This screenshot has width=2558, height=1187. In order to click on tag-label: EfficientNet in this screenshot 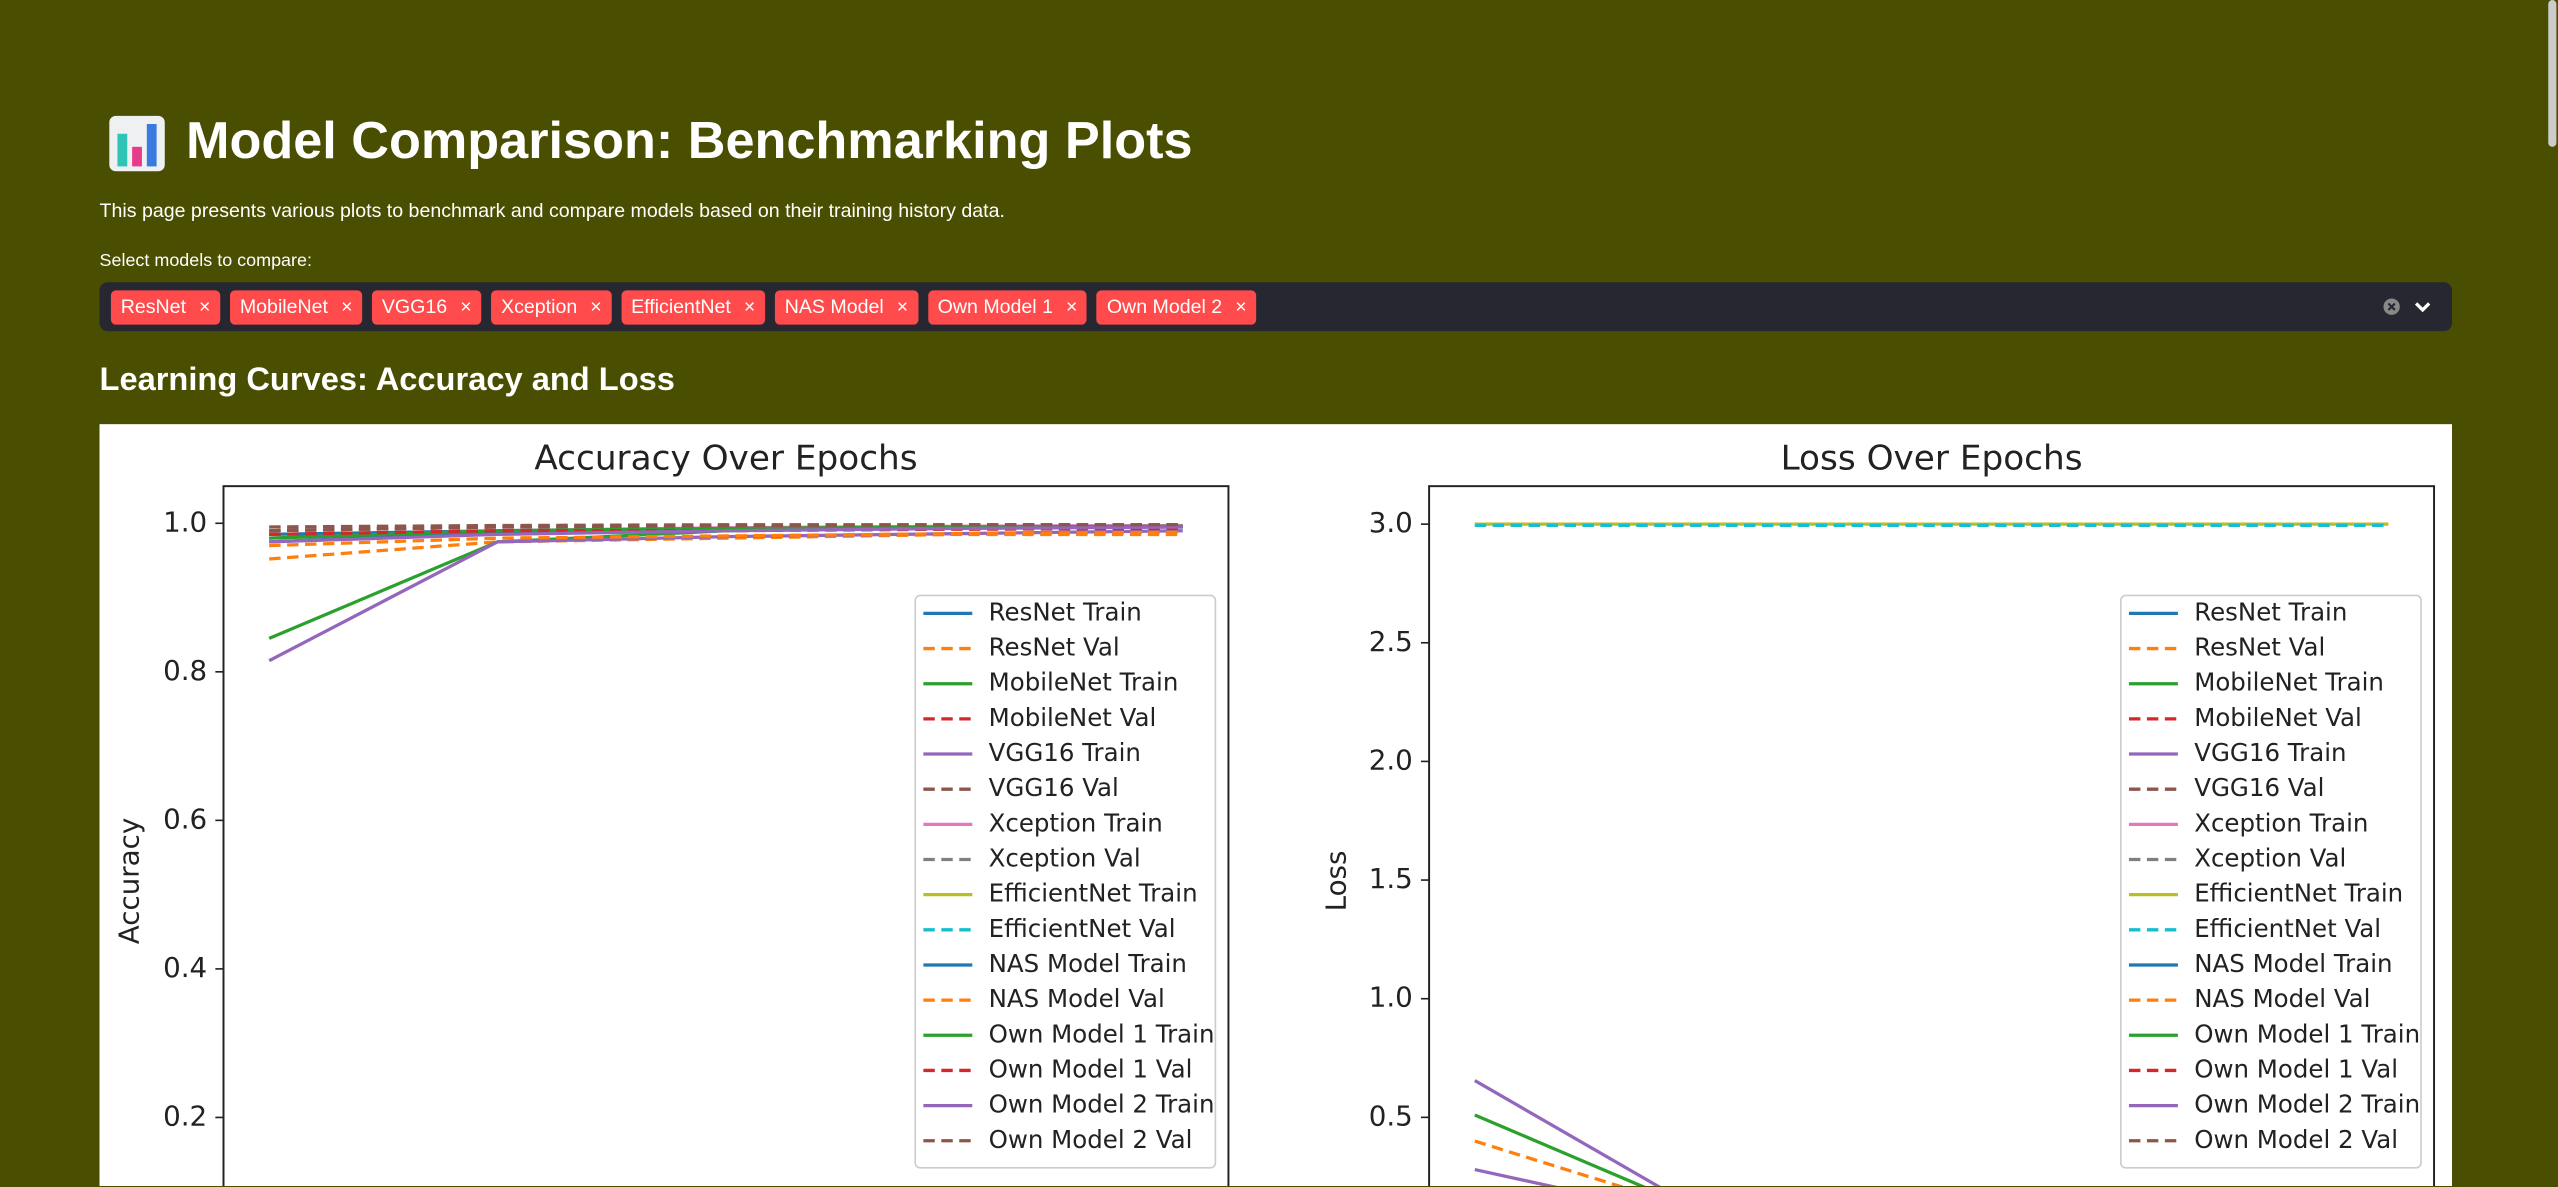, I will do `click(681, 306)`.